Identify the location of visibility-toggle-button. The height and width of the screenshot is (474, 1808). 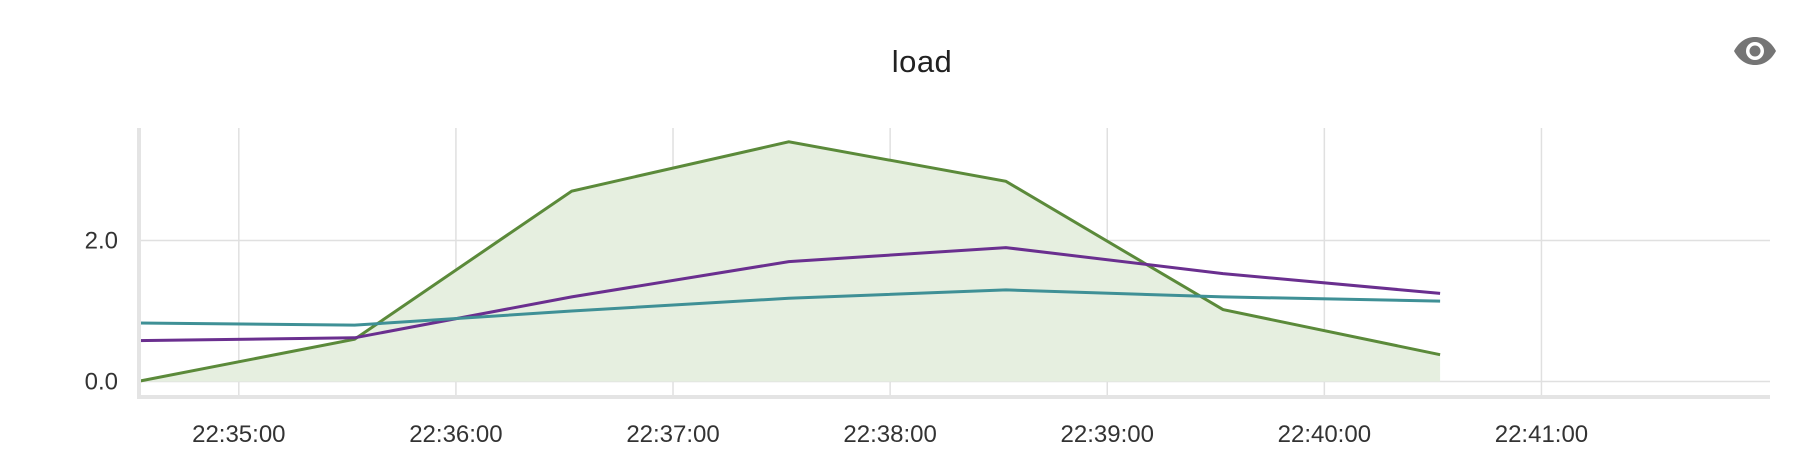
(1755, 51).